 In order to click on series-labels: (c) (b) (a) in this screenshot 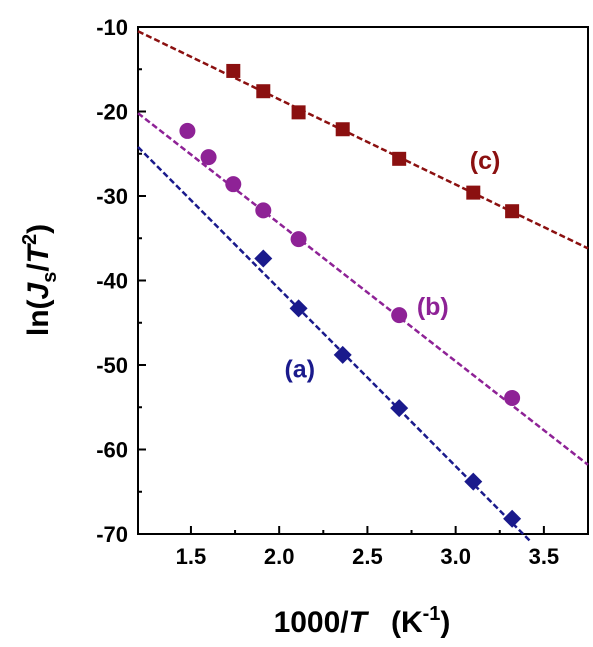, I will do `click(392, 265)`.